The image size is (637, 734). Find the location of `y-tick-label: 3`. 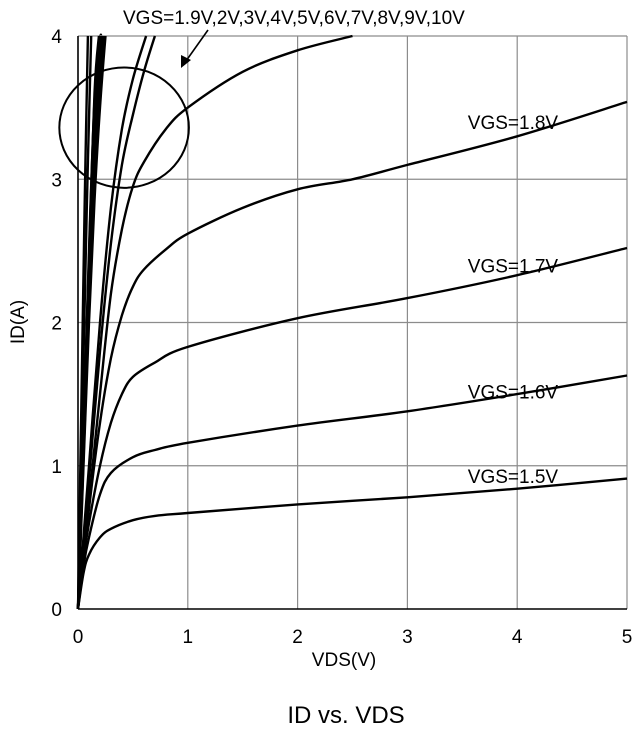

y-tick-label: 3 is located at coordinates (56, 180).